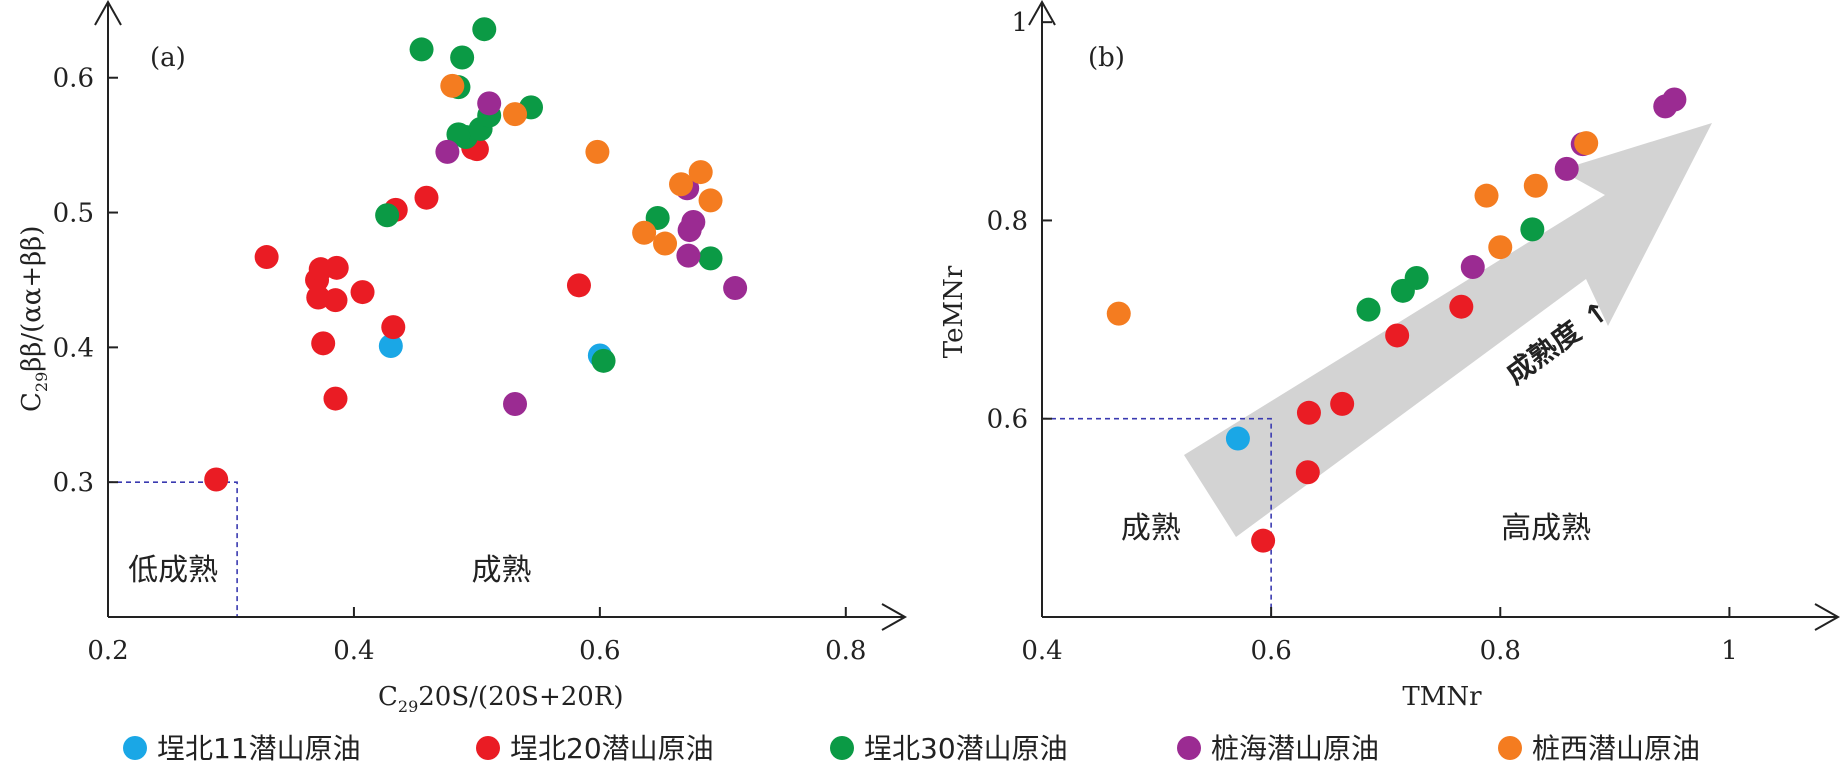  I want to click on panel-b-y-arrow, so click(1042, 13).